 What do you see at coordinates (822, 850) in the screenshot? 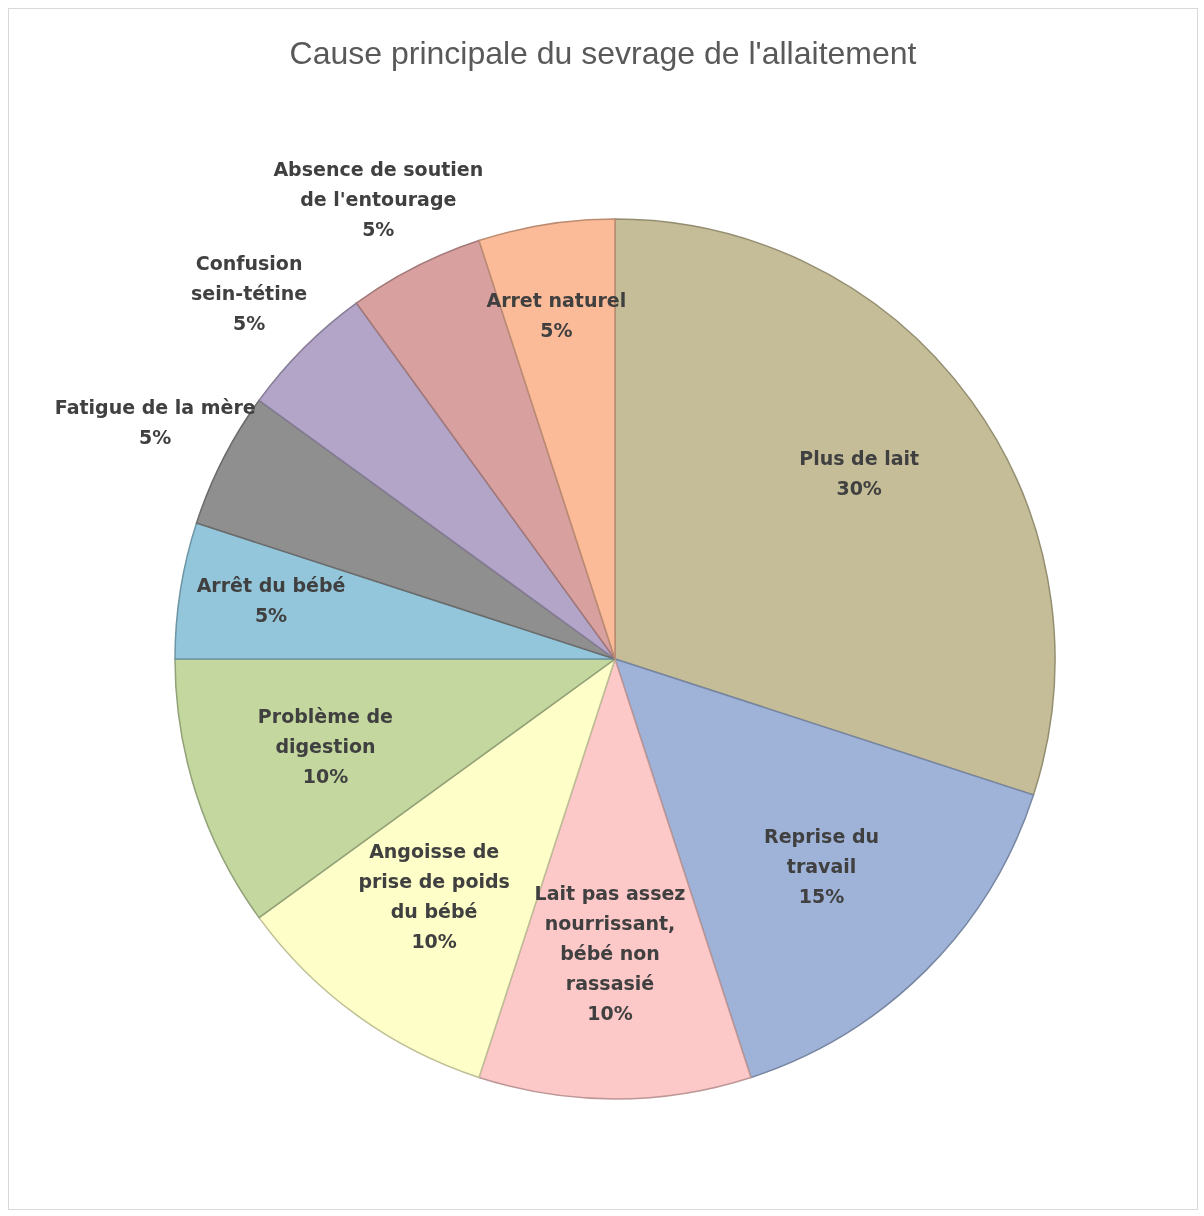
I see `slice-label: Reprise du travail` at bounding box center [822, 850].